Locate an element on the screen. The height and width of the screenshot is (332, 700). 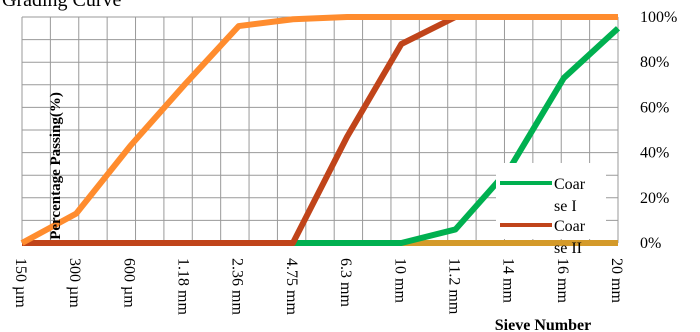
y-tick-label: 0% is located at coordinates (650, 243).